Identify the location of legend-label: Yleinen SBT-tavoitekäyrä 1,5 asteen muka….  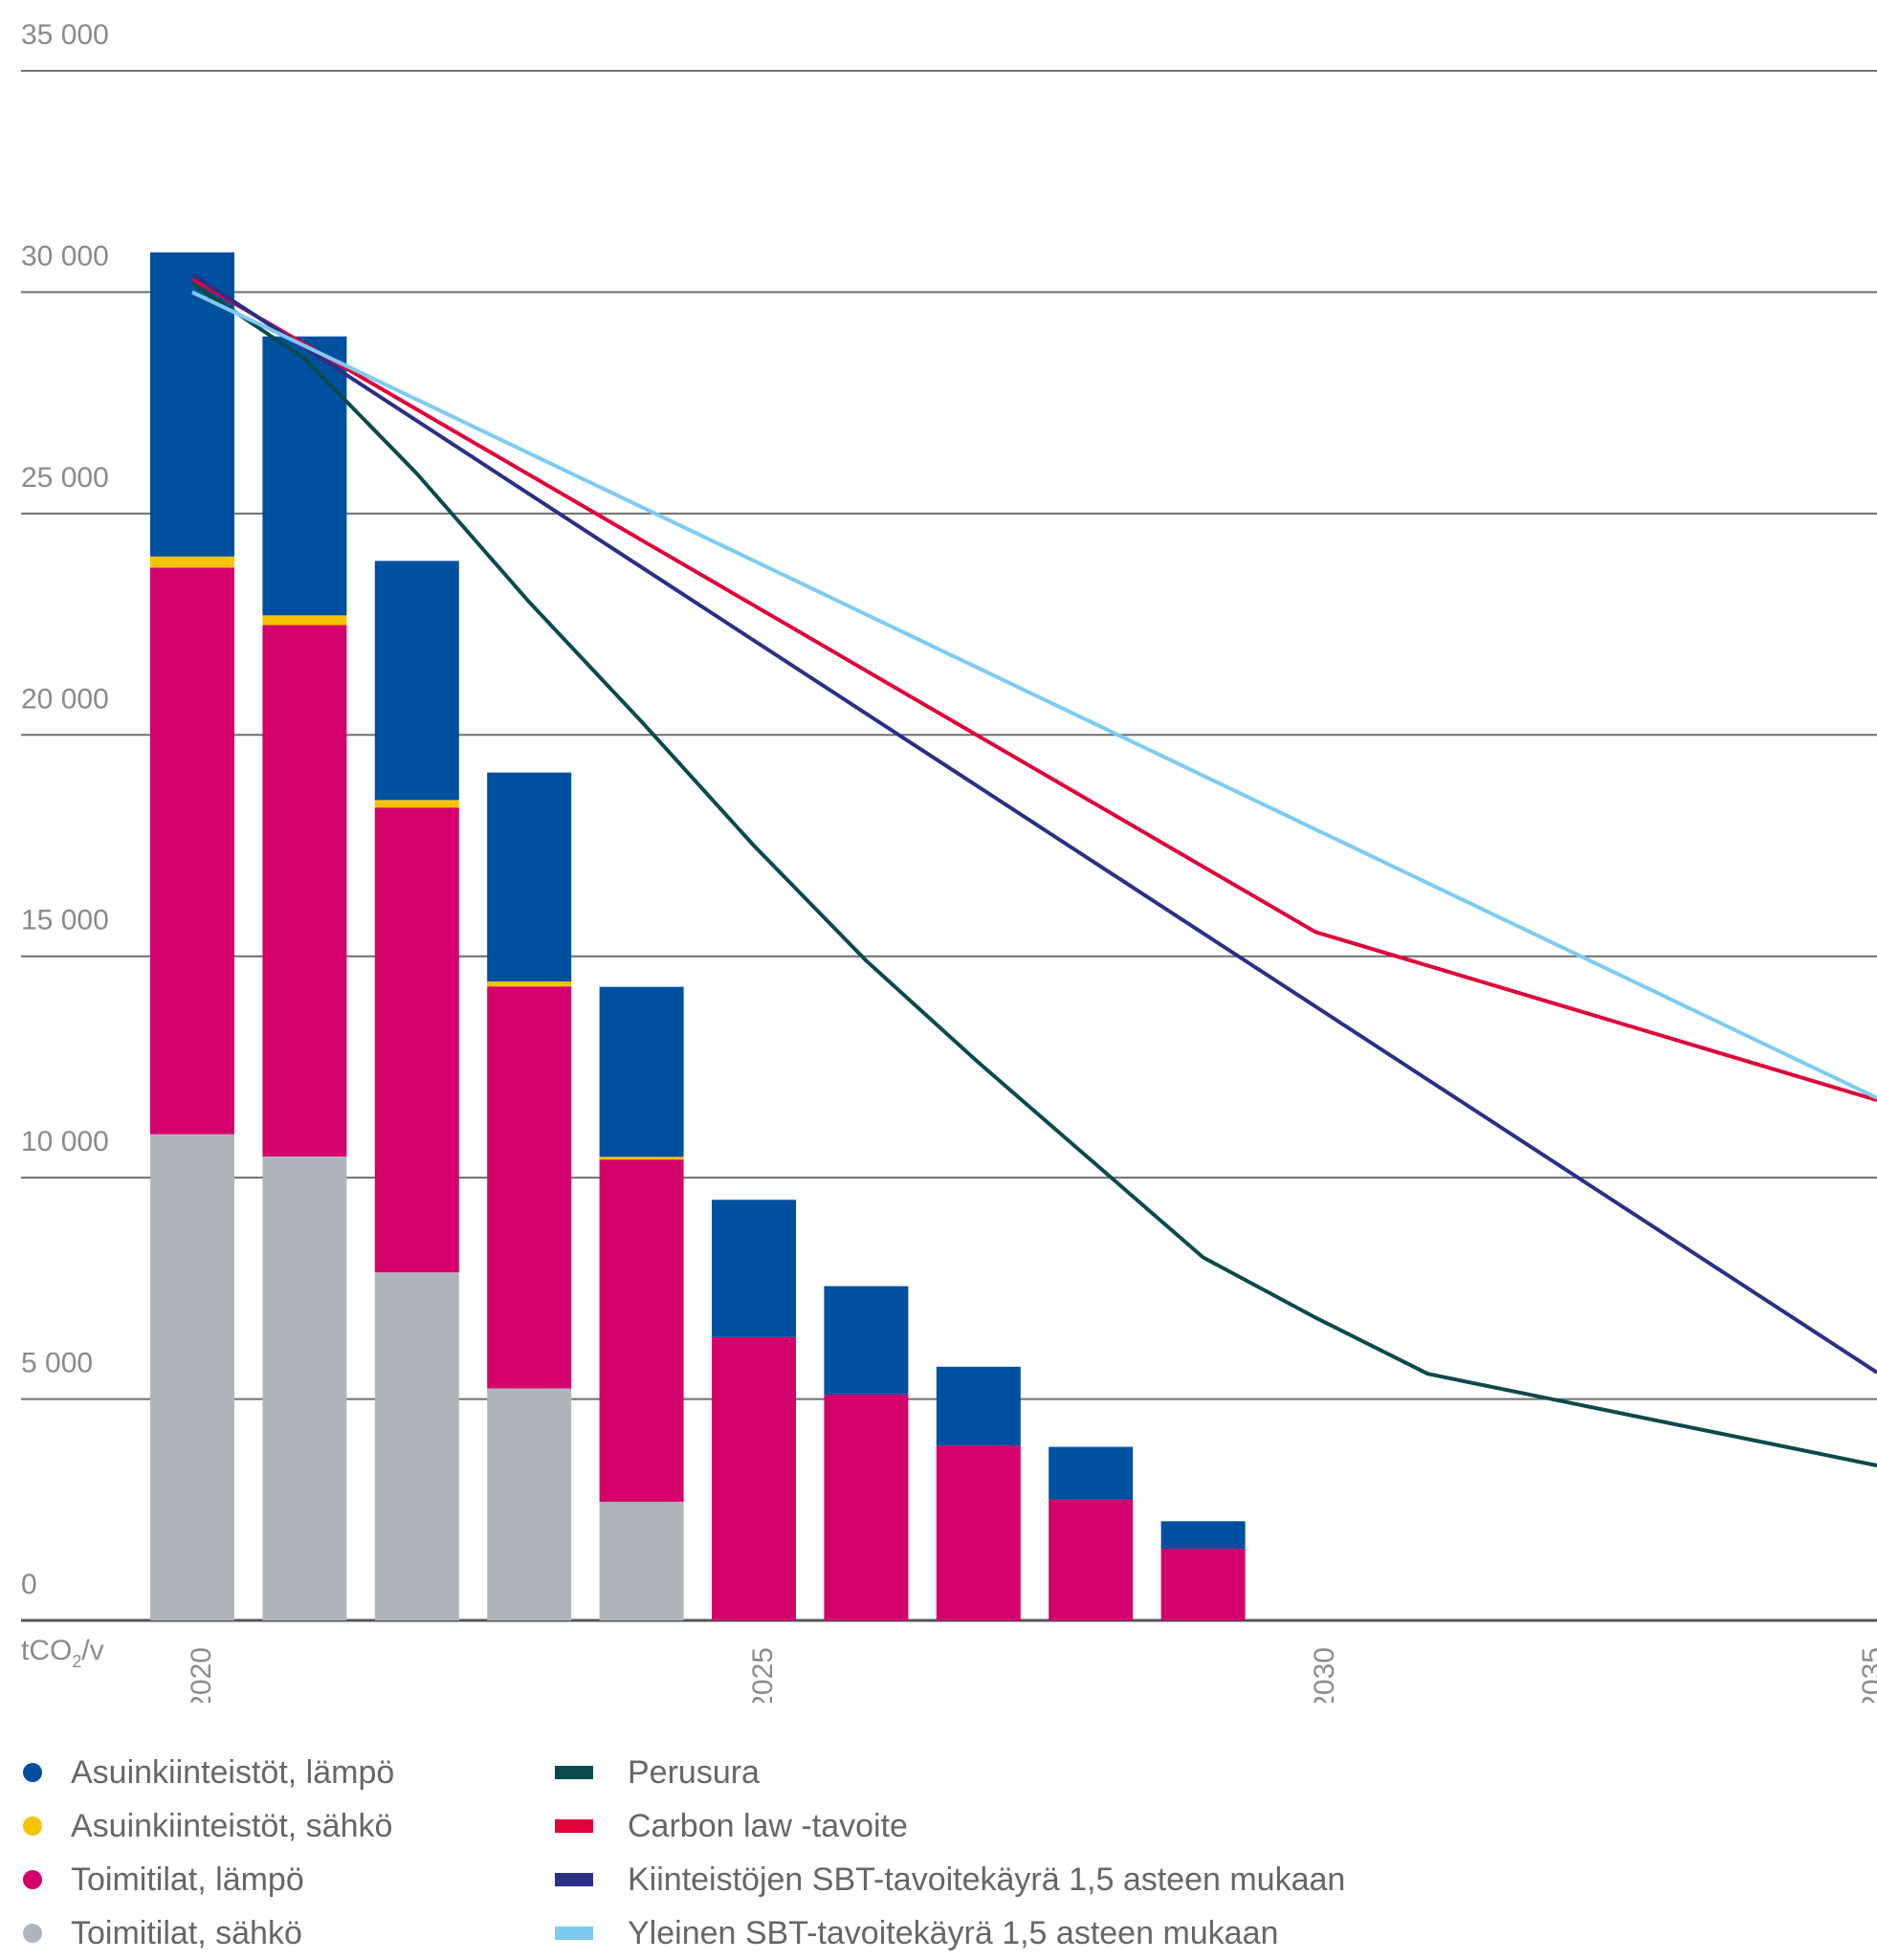
(953, 1932).